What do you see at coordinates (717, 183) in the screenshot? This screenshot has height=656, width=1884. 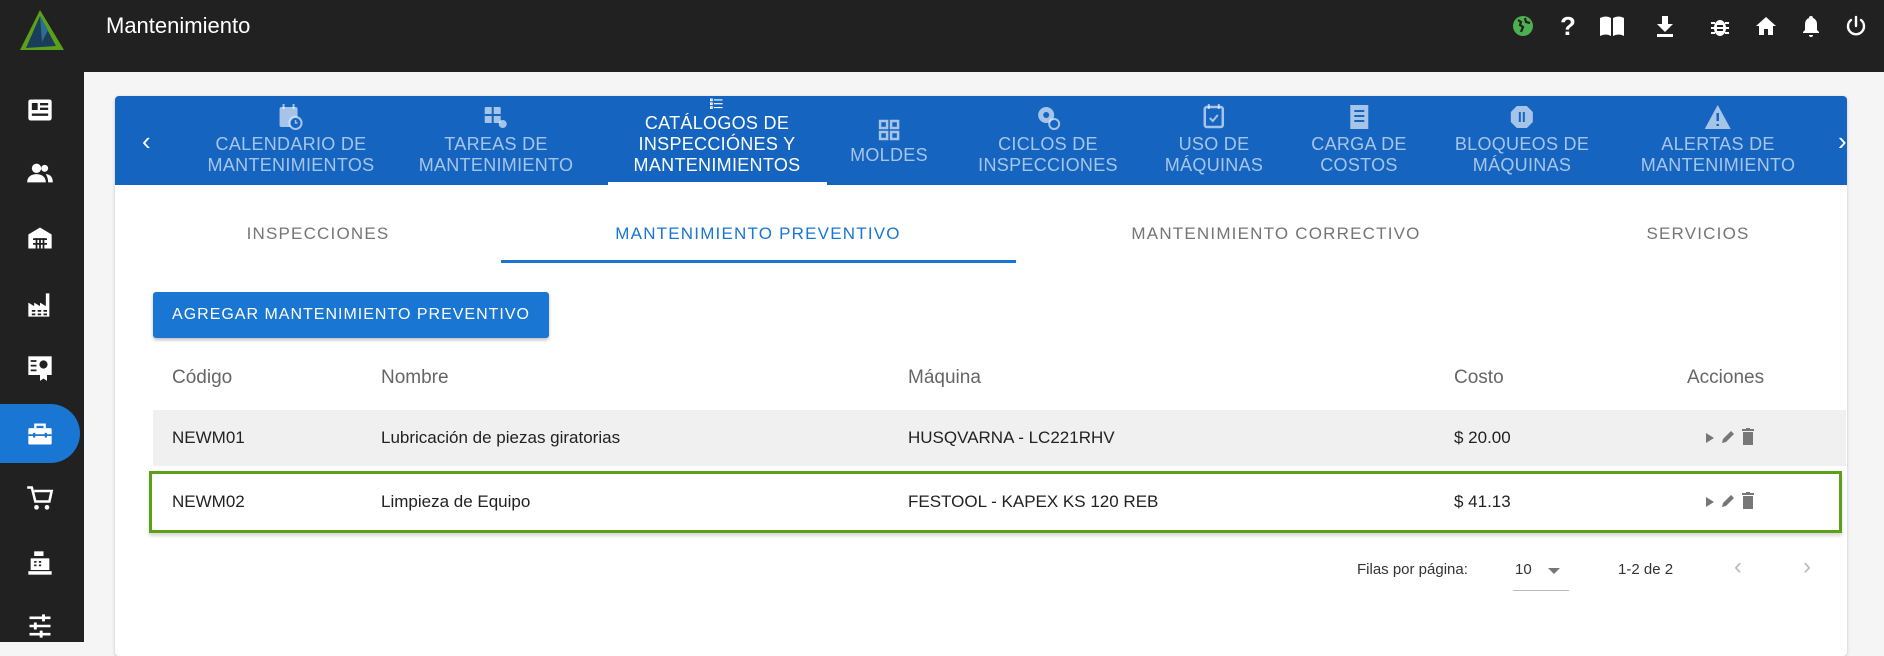 I see `active-tab-indicator` at bounding box center [717, 183].